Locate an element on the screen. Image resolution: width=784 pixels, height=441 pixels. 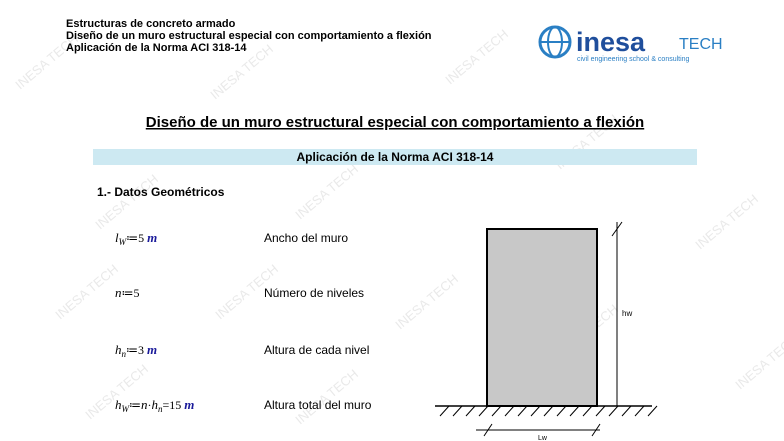
row-description: Altura de cada nivel is located at coordinates (316, 350).